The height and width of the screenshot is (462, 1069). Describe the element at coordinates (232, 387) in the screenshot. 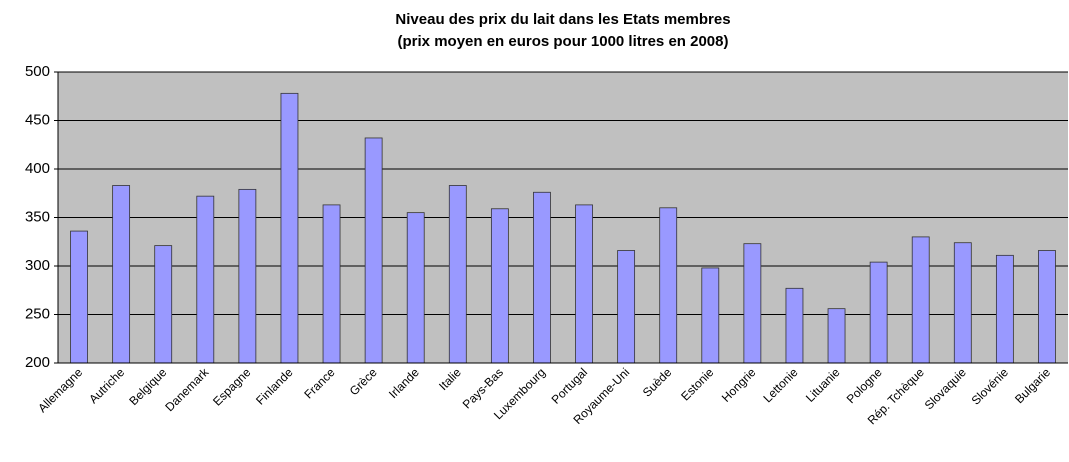

I see `x-tick-label: Espagne` at that location.